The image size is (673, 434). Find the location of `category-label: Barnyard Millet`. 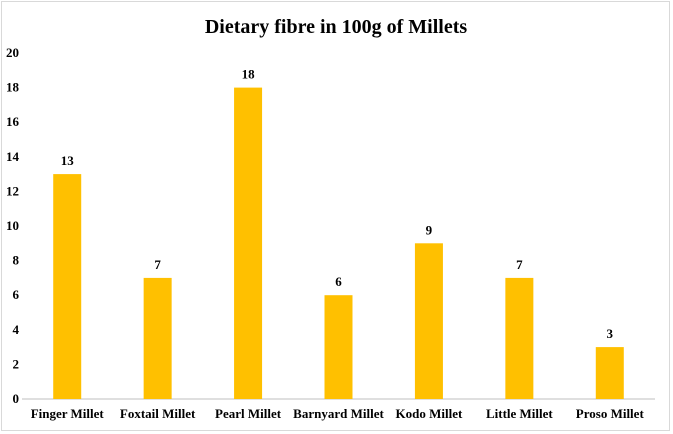

category-label: Barnyard Millet is located at coordinates (338, 413).